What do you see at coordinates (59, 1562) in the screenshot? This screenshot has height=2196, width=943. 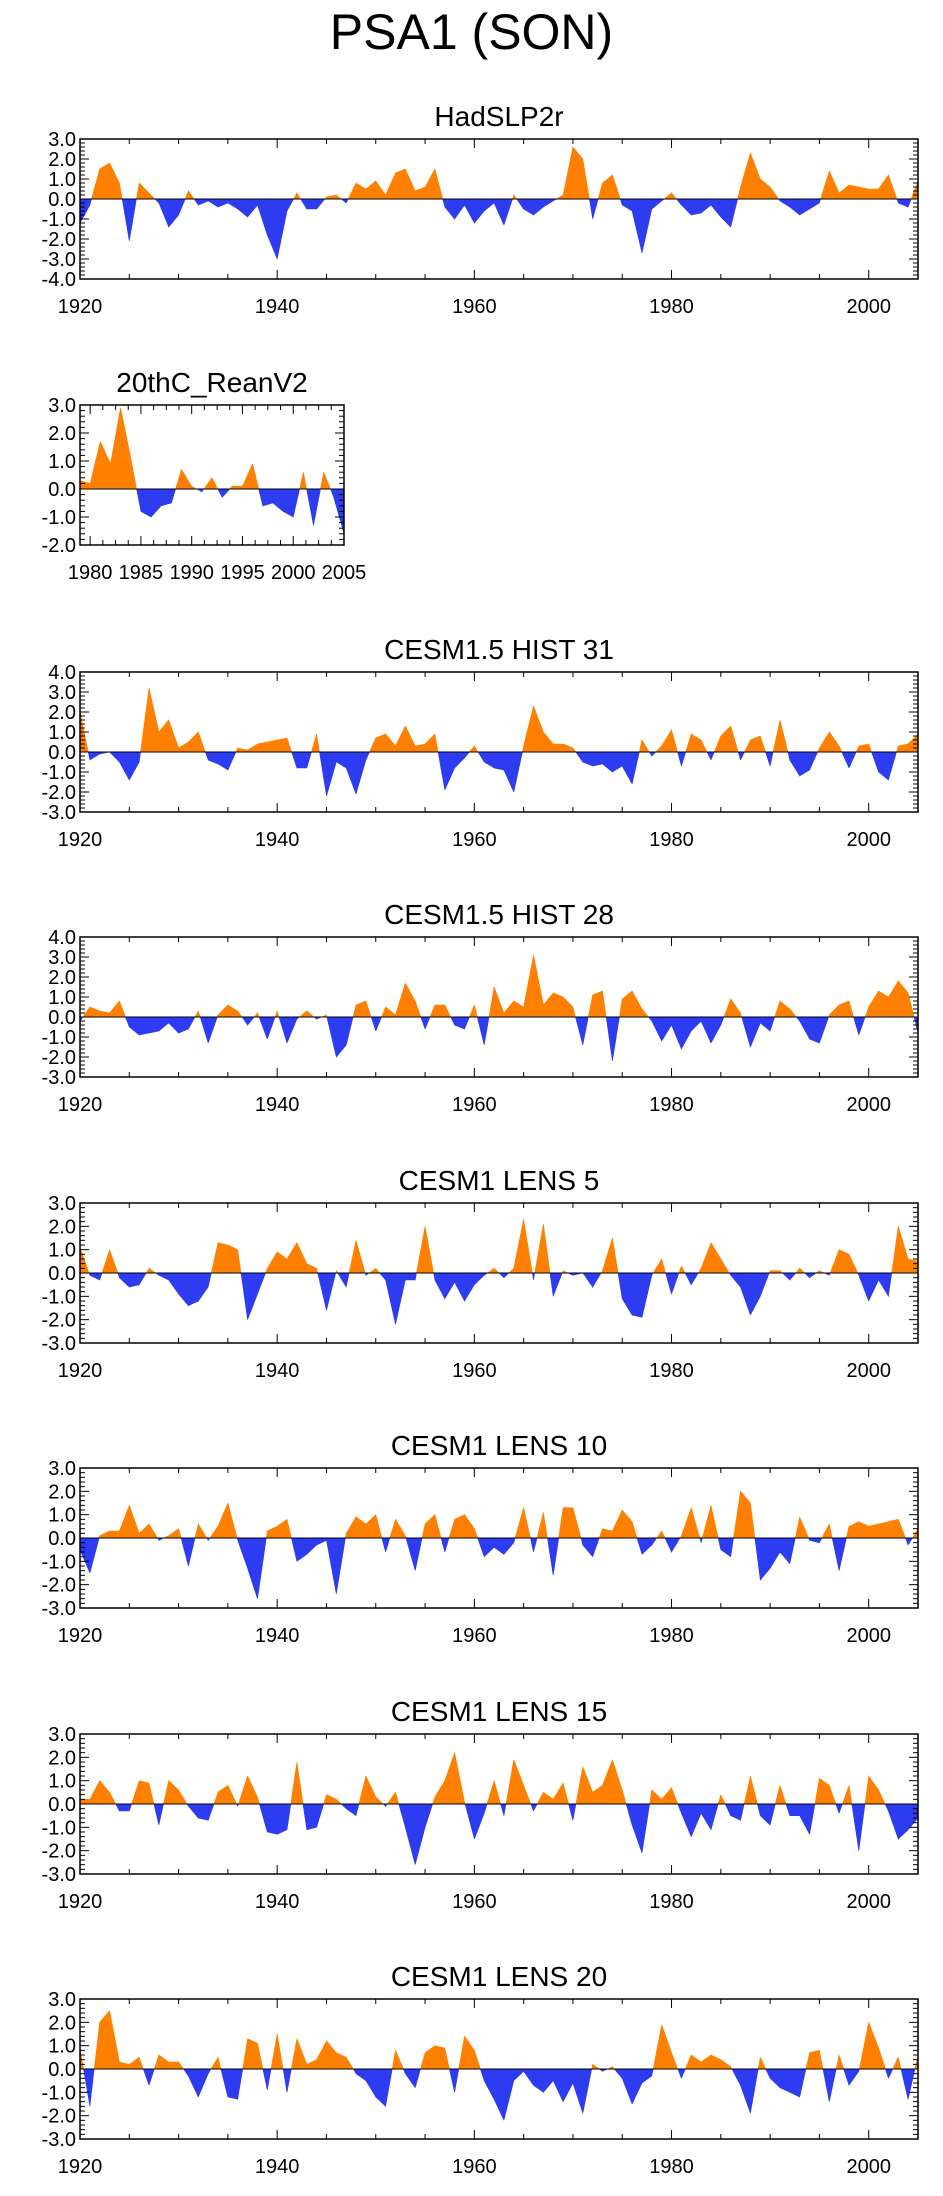 I see `panel-6-ytick-label: -1.0` at bounding box center [59, 1562].